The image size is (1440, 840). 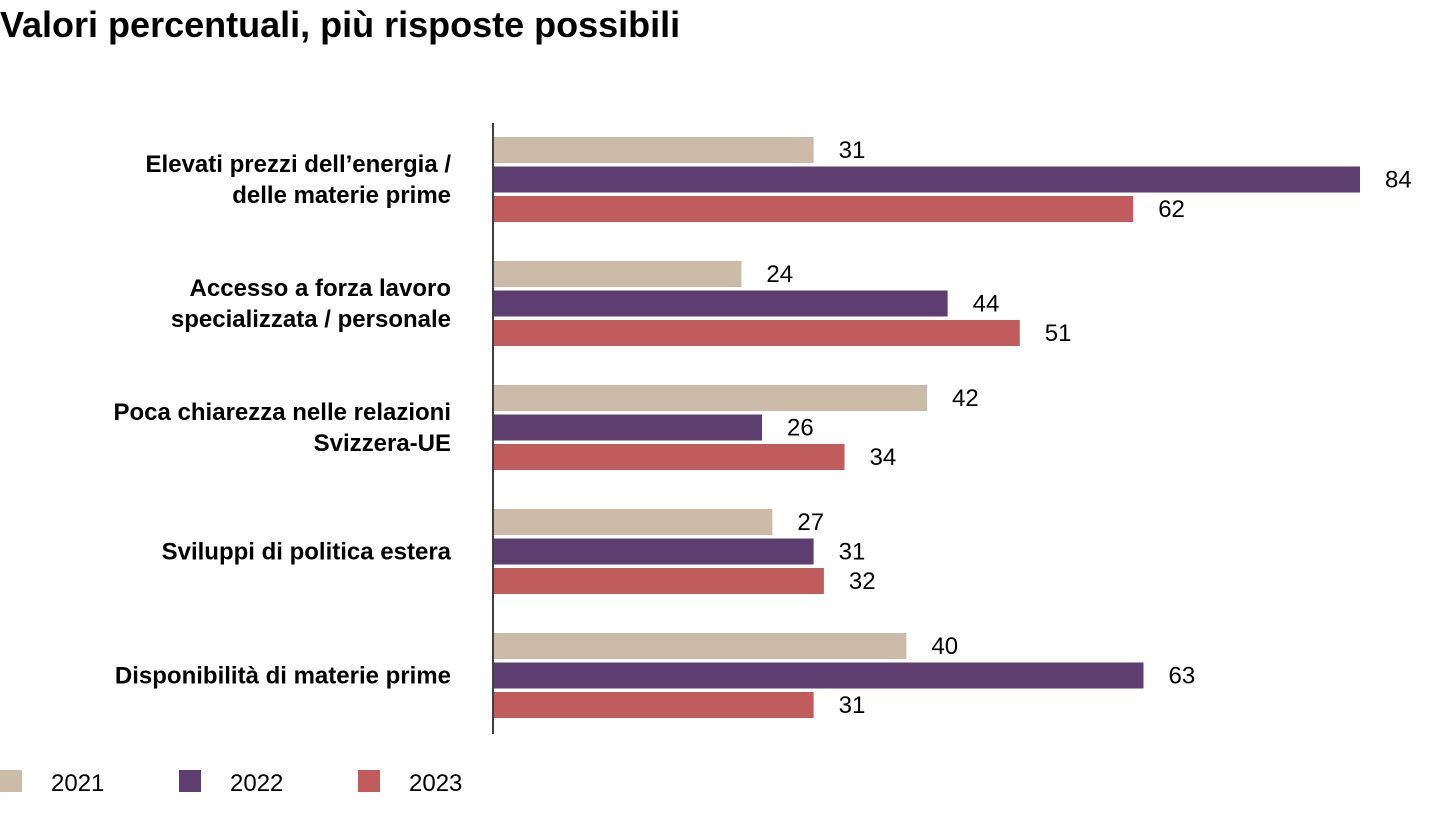 I want to click on category-label-line: specializzata / personale, so click(x=311, y=319).